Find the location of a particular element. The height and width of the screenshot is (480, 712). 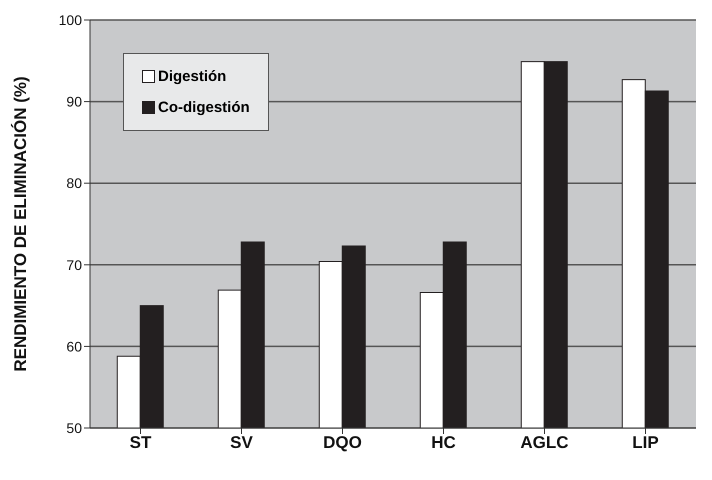

y-tick-label: 50 is located at coordinates (74, 428).